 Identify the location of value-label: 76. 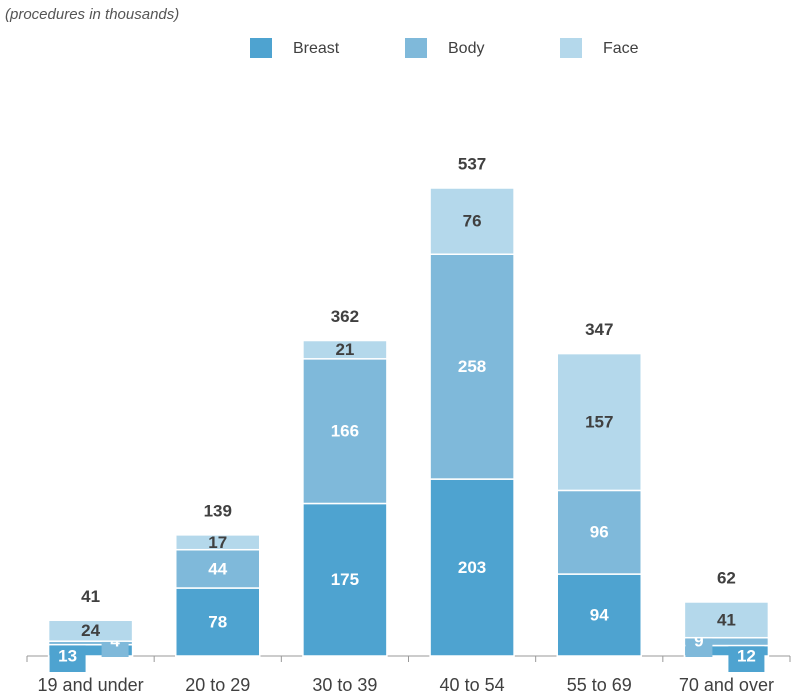
(472, 221).